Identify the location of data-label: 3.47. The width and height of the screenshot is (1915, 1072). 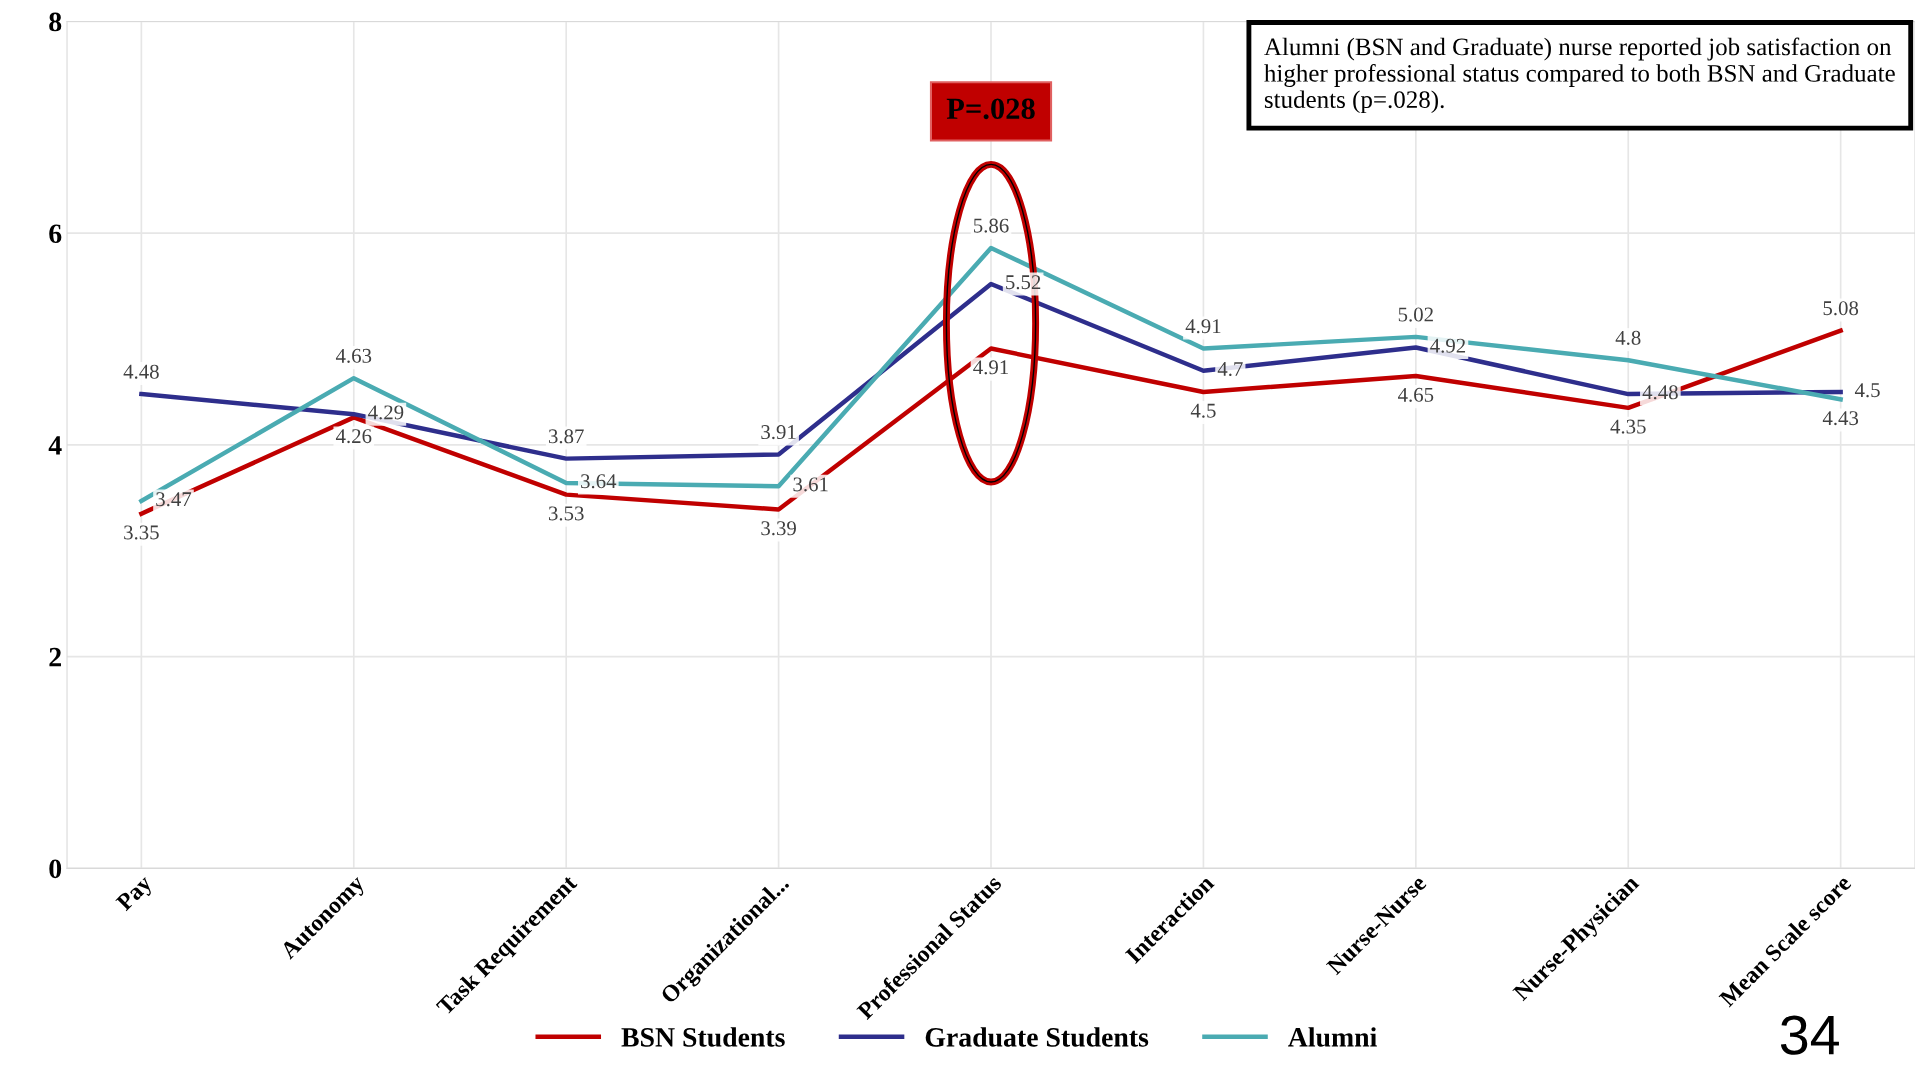
(174, 499).